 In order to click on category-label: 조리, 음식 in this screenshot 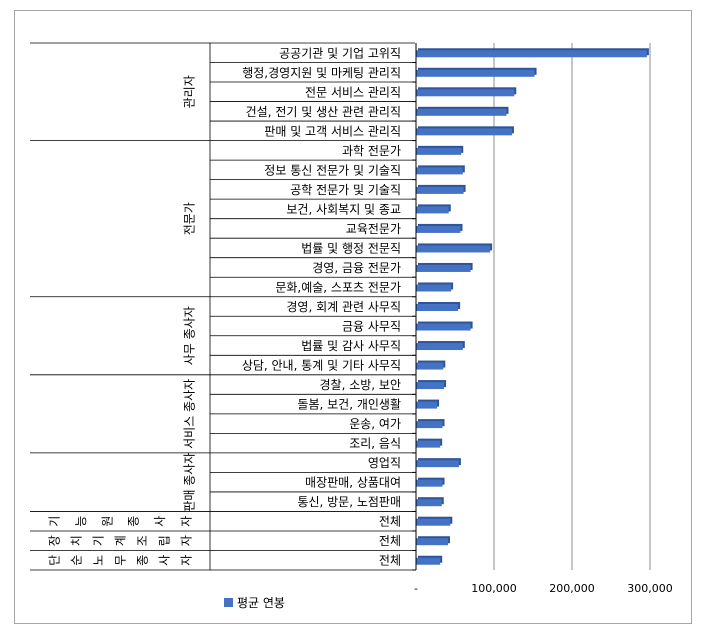, I will do `click(375, 444)`.